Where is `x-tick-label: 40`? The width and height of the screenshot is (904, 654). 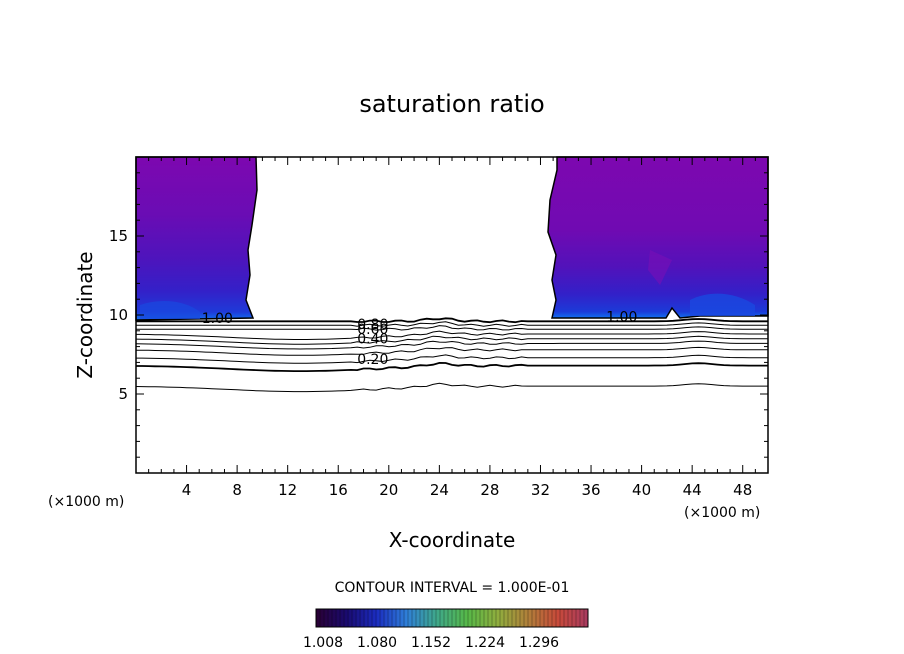 x-tick-label: 40 is located at coordinates (641, 490).